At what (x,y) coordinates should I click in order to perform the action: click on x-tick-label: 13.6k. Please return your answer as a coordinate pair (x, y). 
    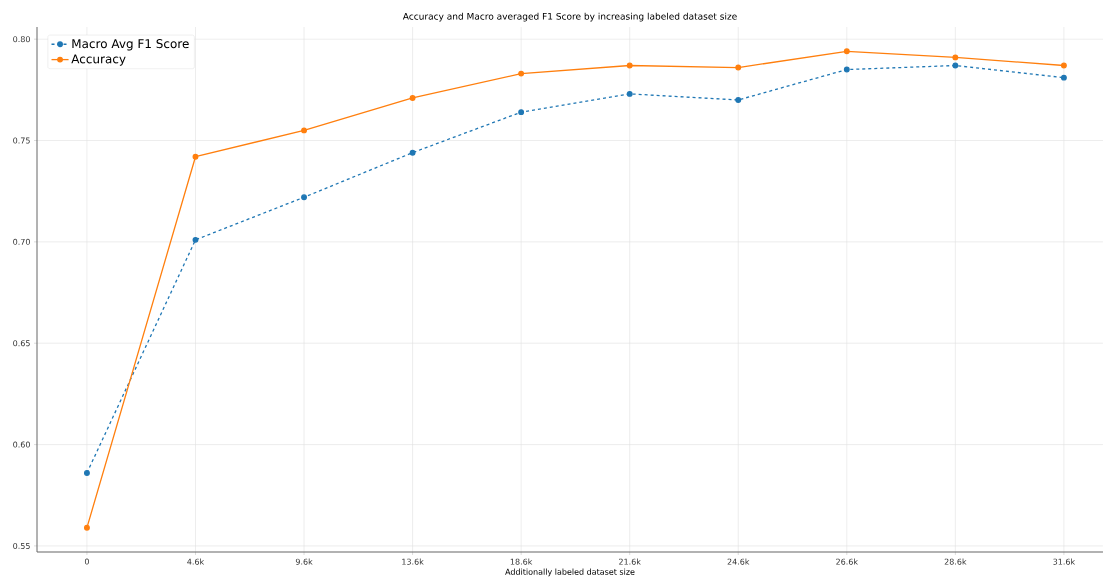
    Looking at the image, I should click on (413, 561).